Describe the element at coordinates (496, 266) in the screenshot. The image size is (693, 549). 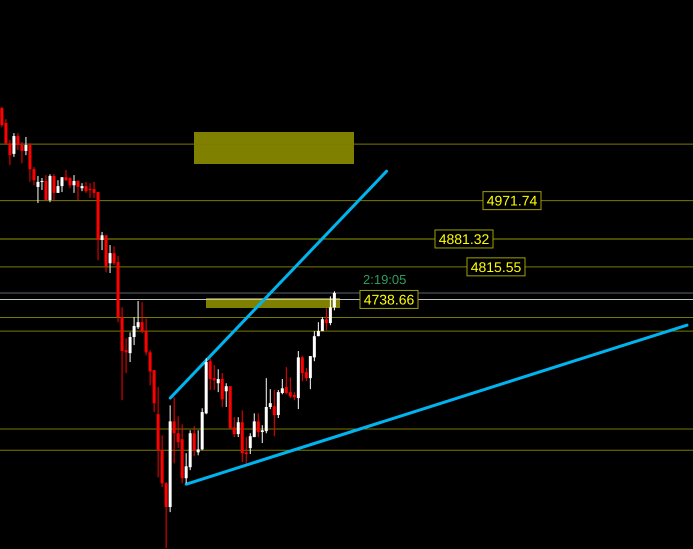
I see `ref-line-label: 4815.55` at that location.